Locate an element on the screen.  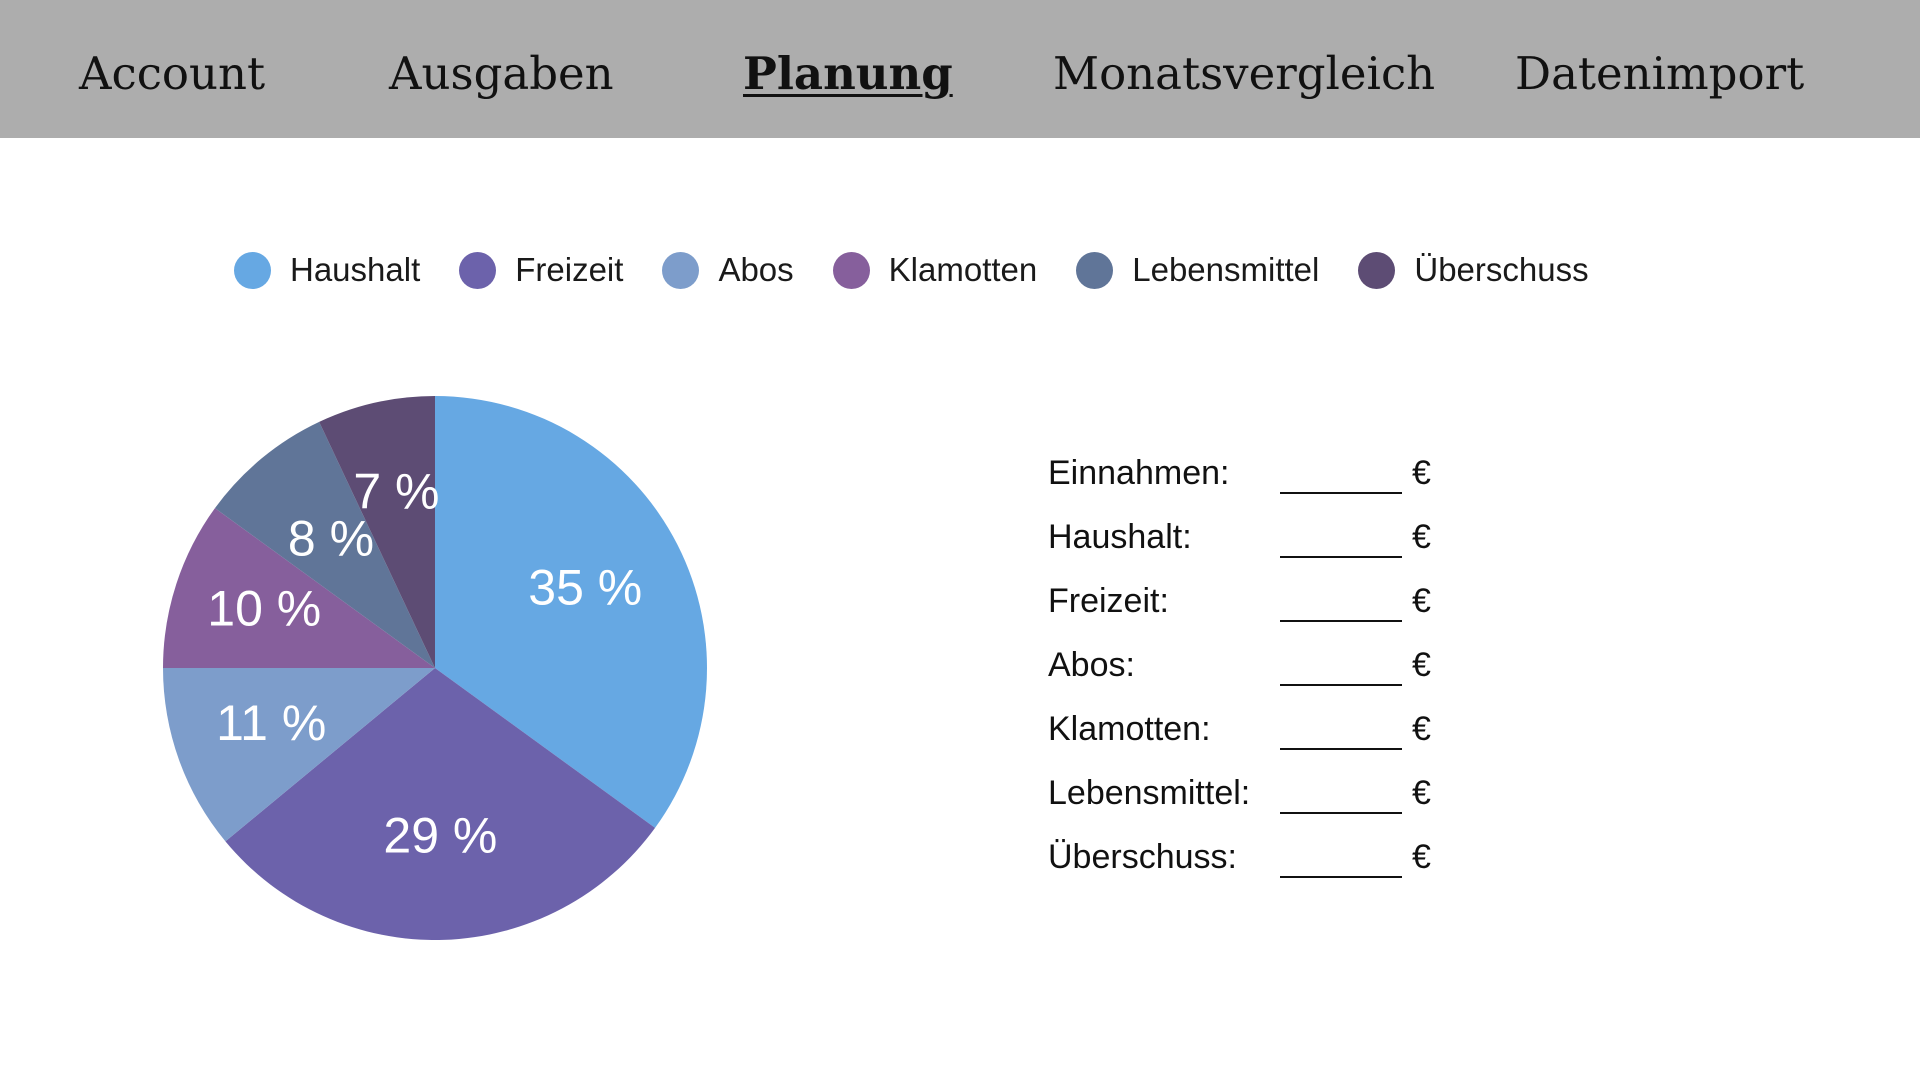
abos-input is located at coordinates (1341, 667).